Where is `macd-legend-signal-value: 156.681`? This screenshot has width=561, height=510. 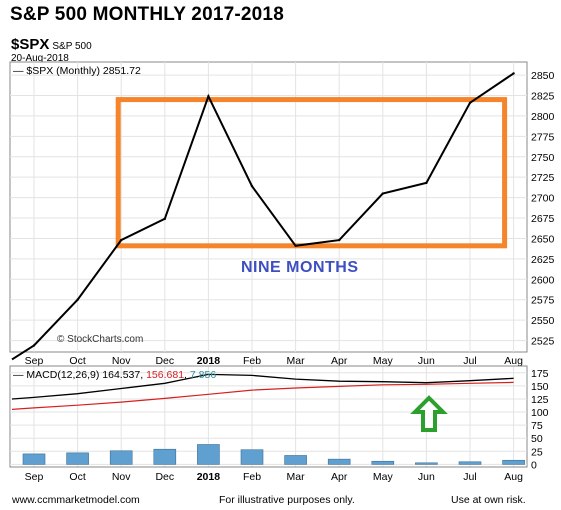 macd-legend-signal-value: 156.681 is located at coordinates (165, 375).